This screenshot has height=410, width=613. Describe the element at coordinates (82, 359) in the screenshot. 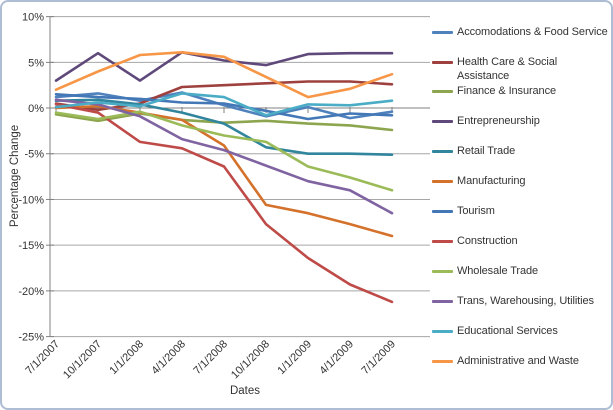

I see `x-tick-label: 10/1/2007` at that location.